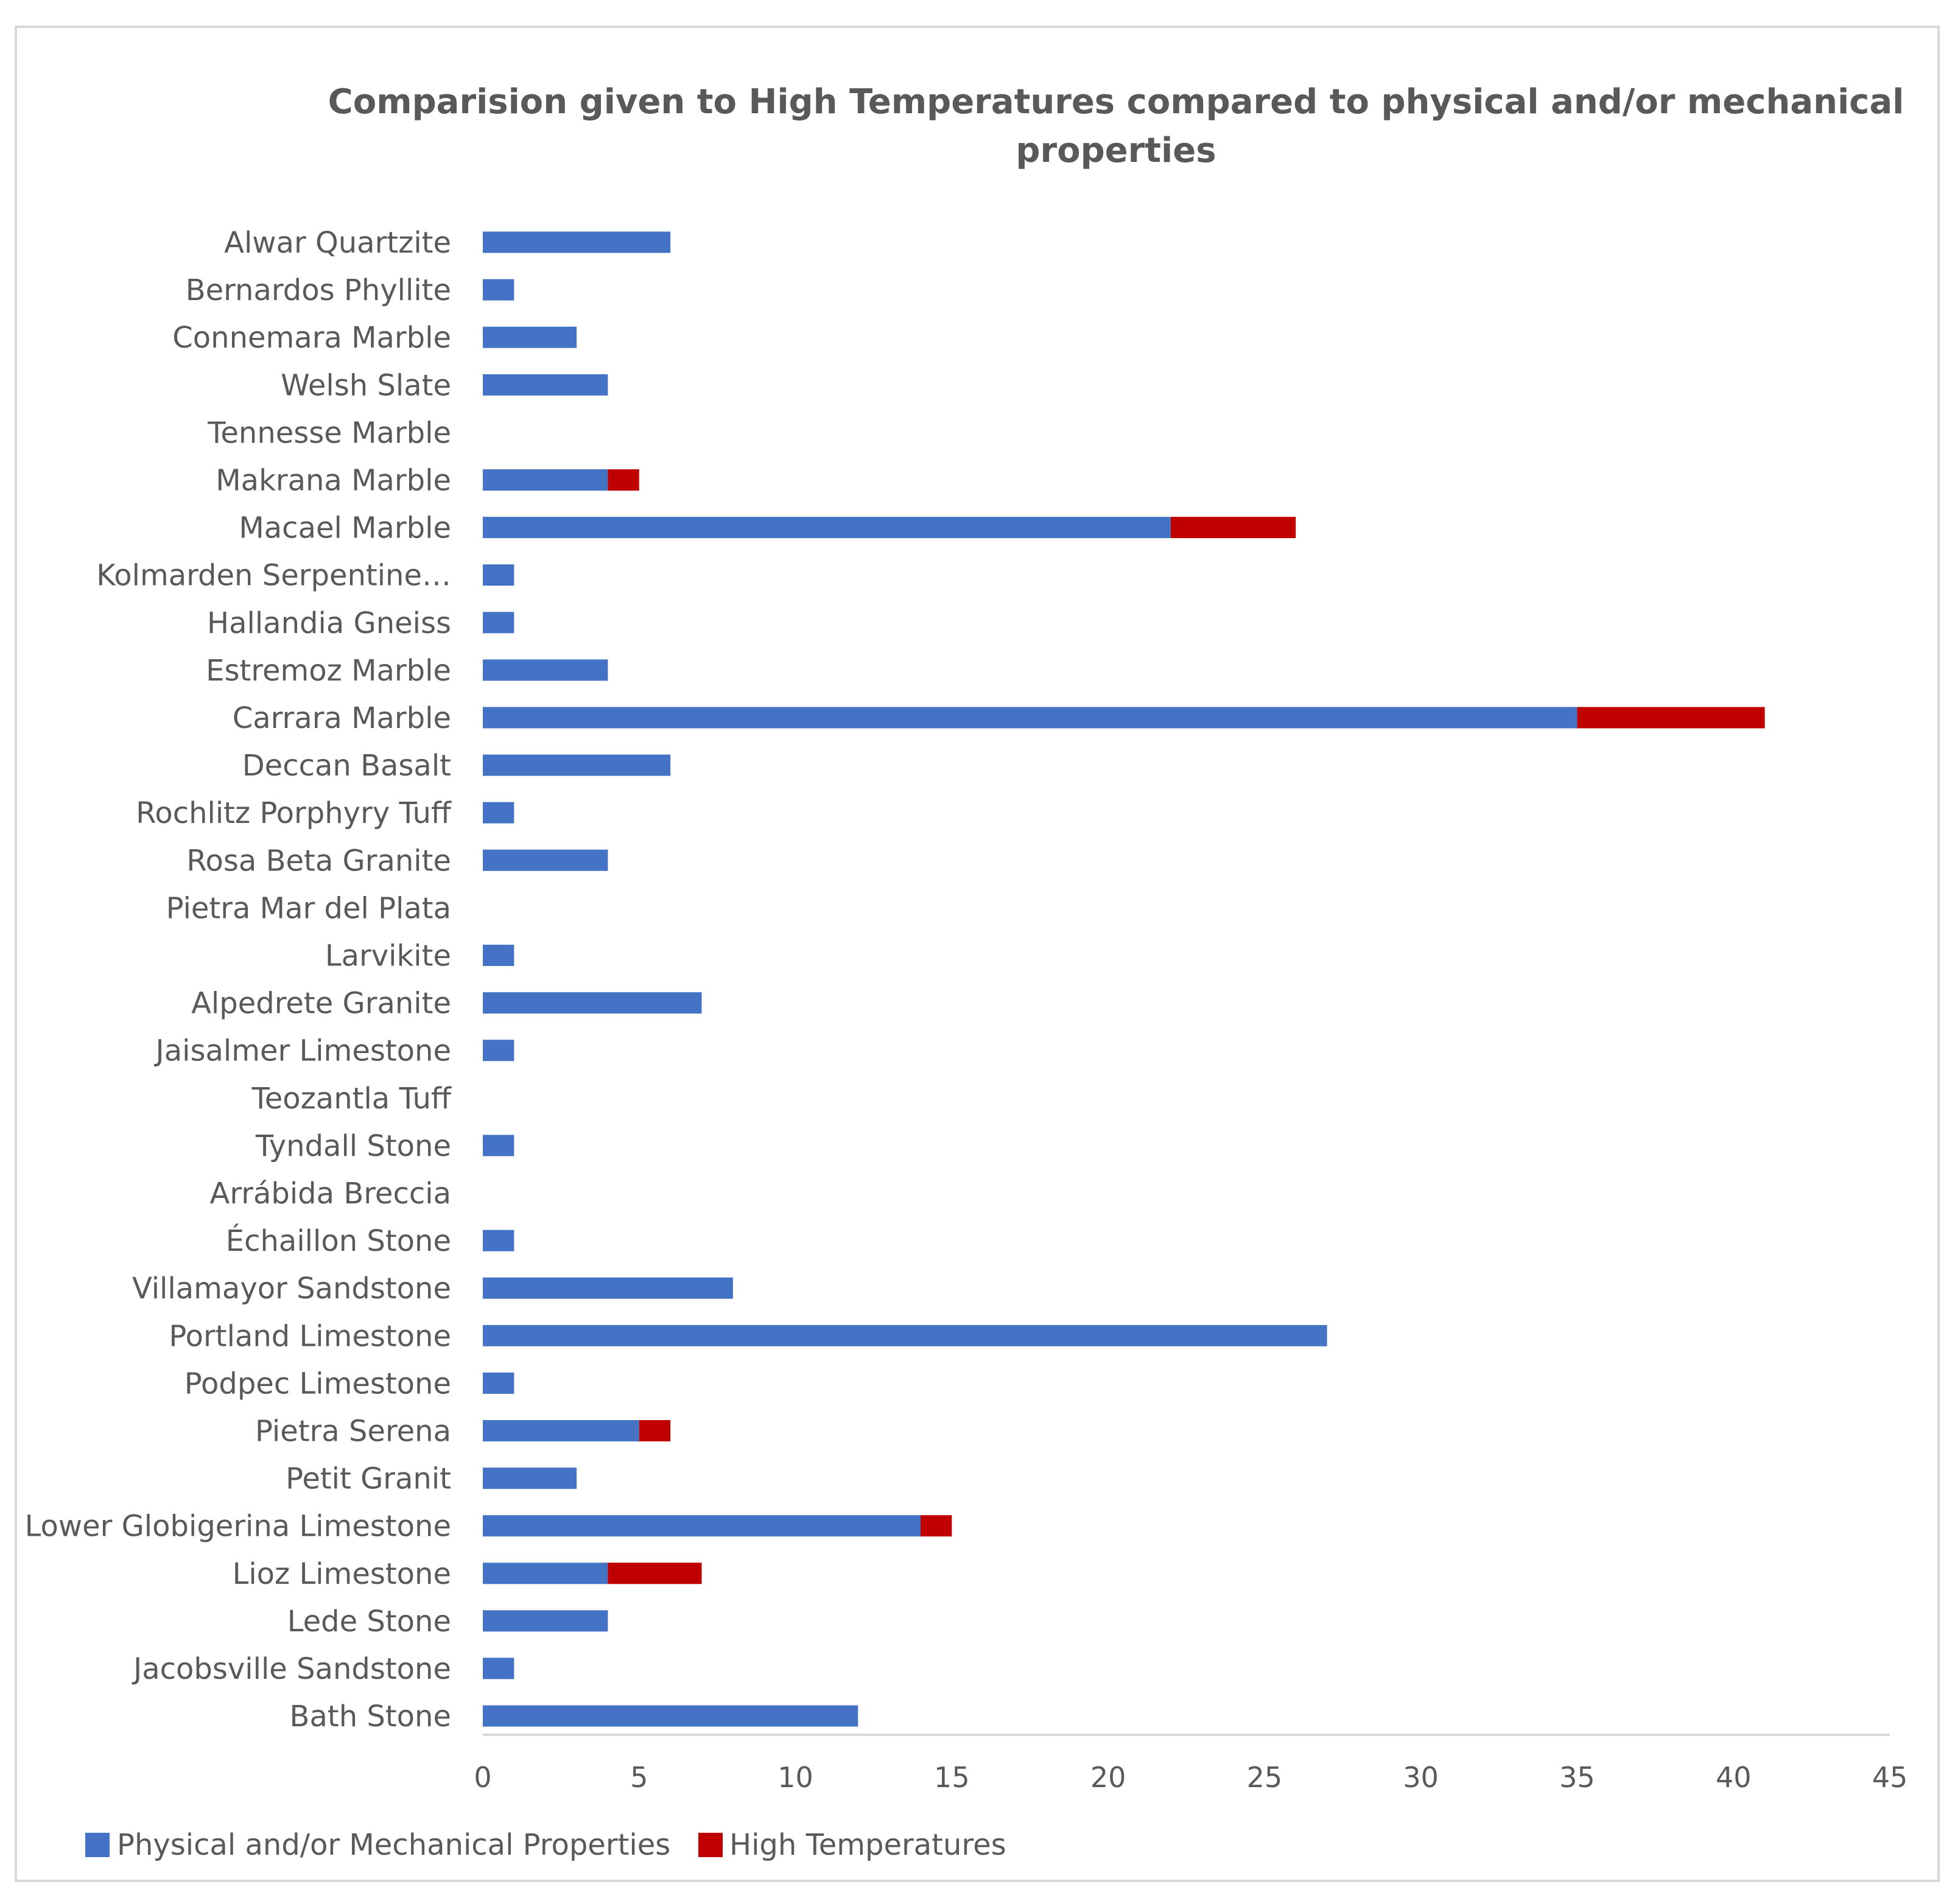  Describe the element at coordinates (318, 861) in the screenshot. I see `category-label-rosa-beta-granite: Rosa Beta Granite` at that location.